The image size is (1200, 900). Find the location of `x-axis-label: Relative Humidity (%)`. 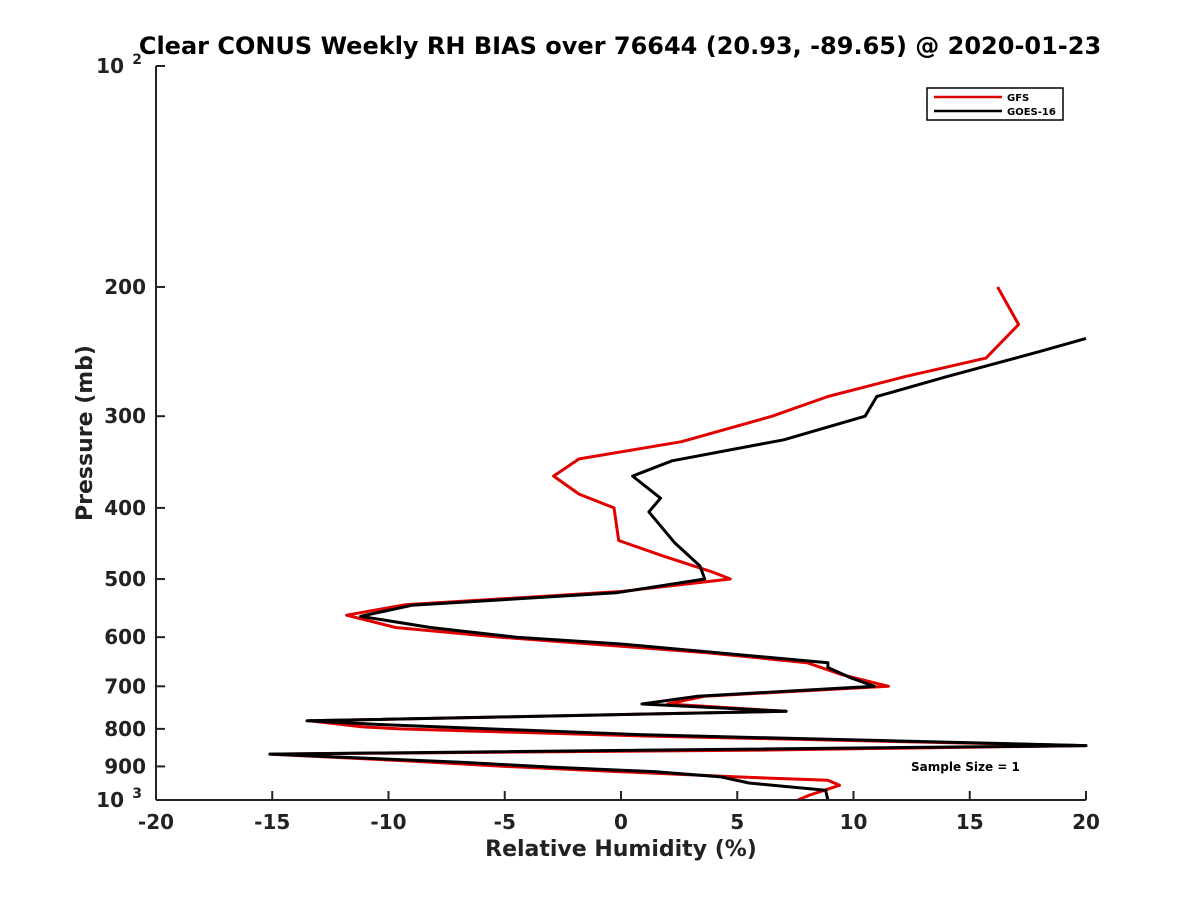

x-axis-label: Relative Humidity (%) is located at coordinates (621, 849).